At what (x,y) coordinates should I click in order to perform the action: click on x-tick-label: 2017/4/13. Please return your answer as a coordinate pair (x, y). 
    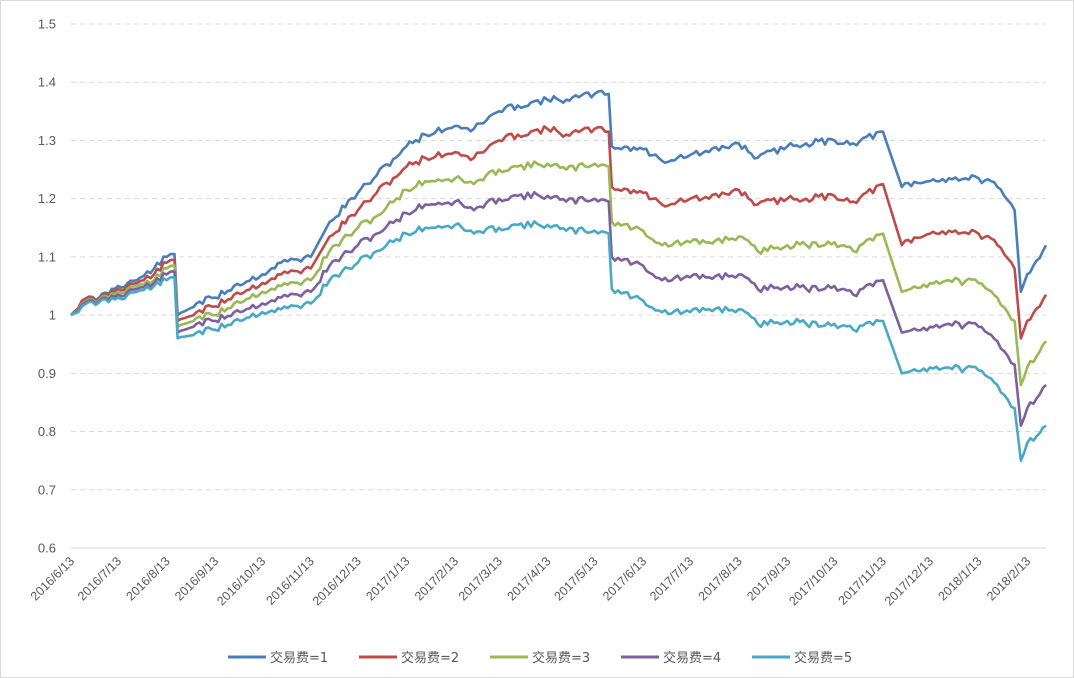
    Looking at the image, I should click on (528, 578).